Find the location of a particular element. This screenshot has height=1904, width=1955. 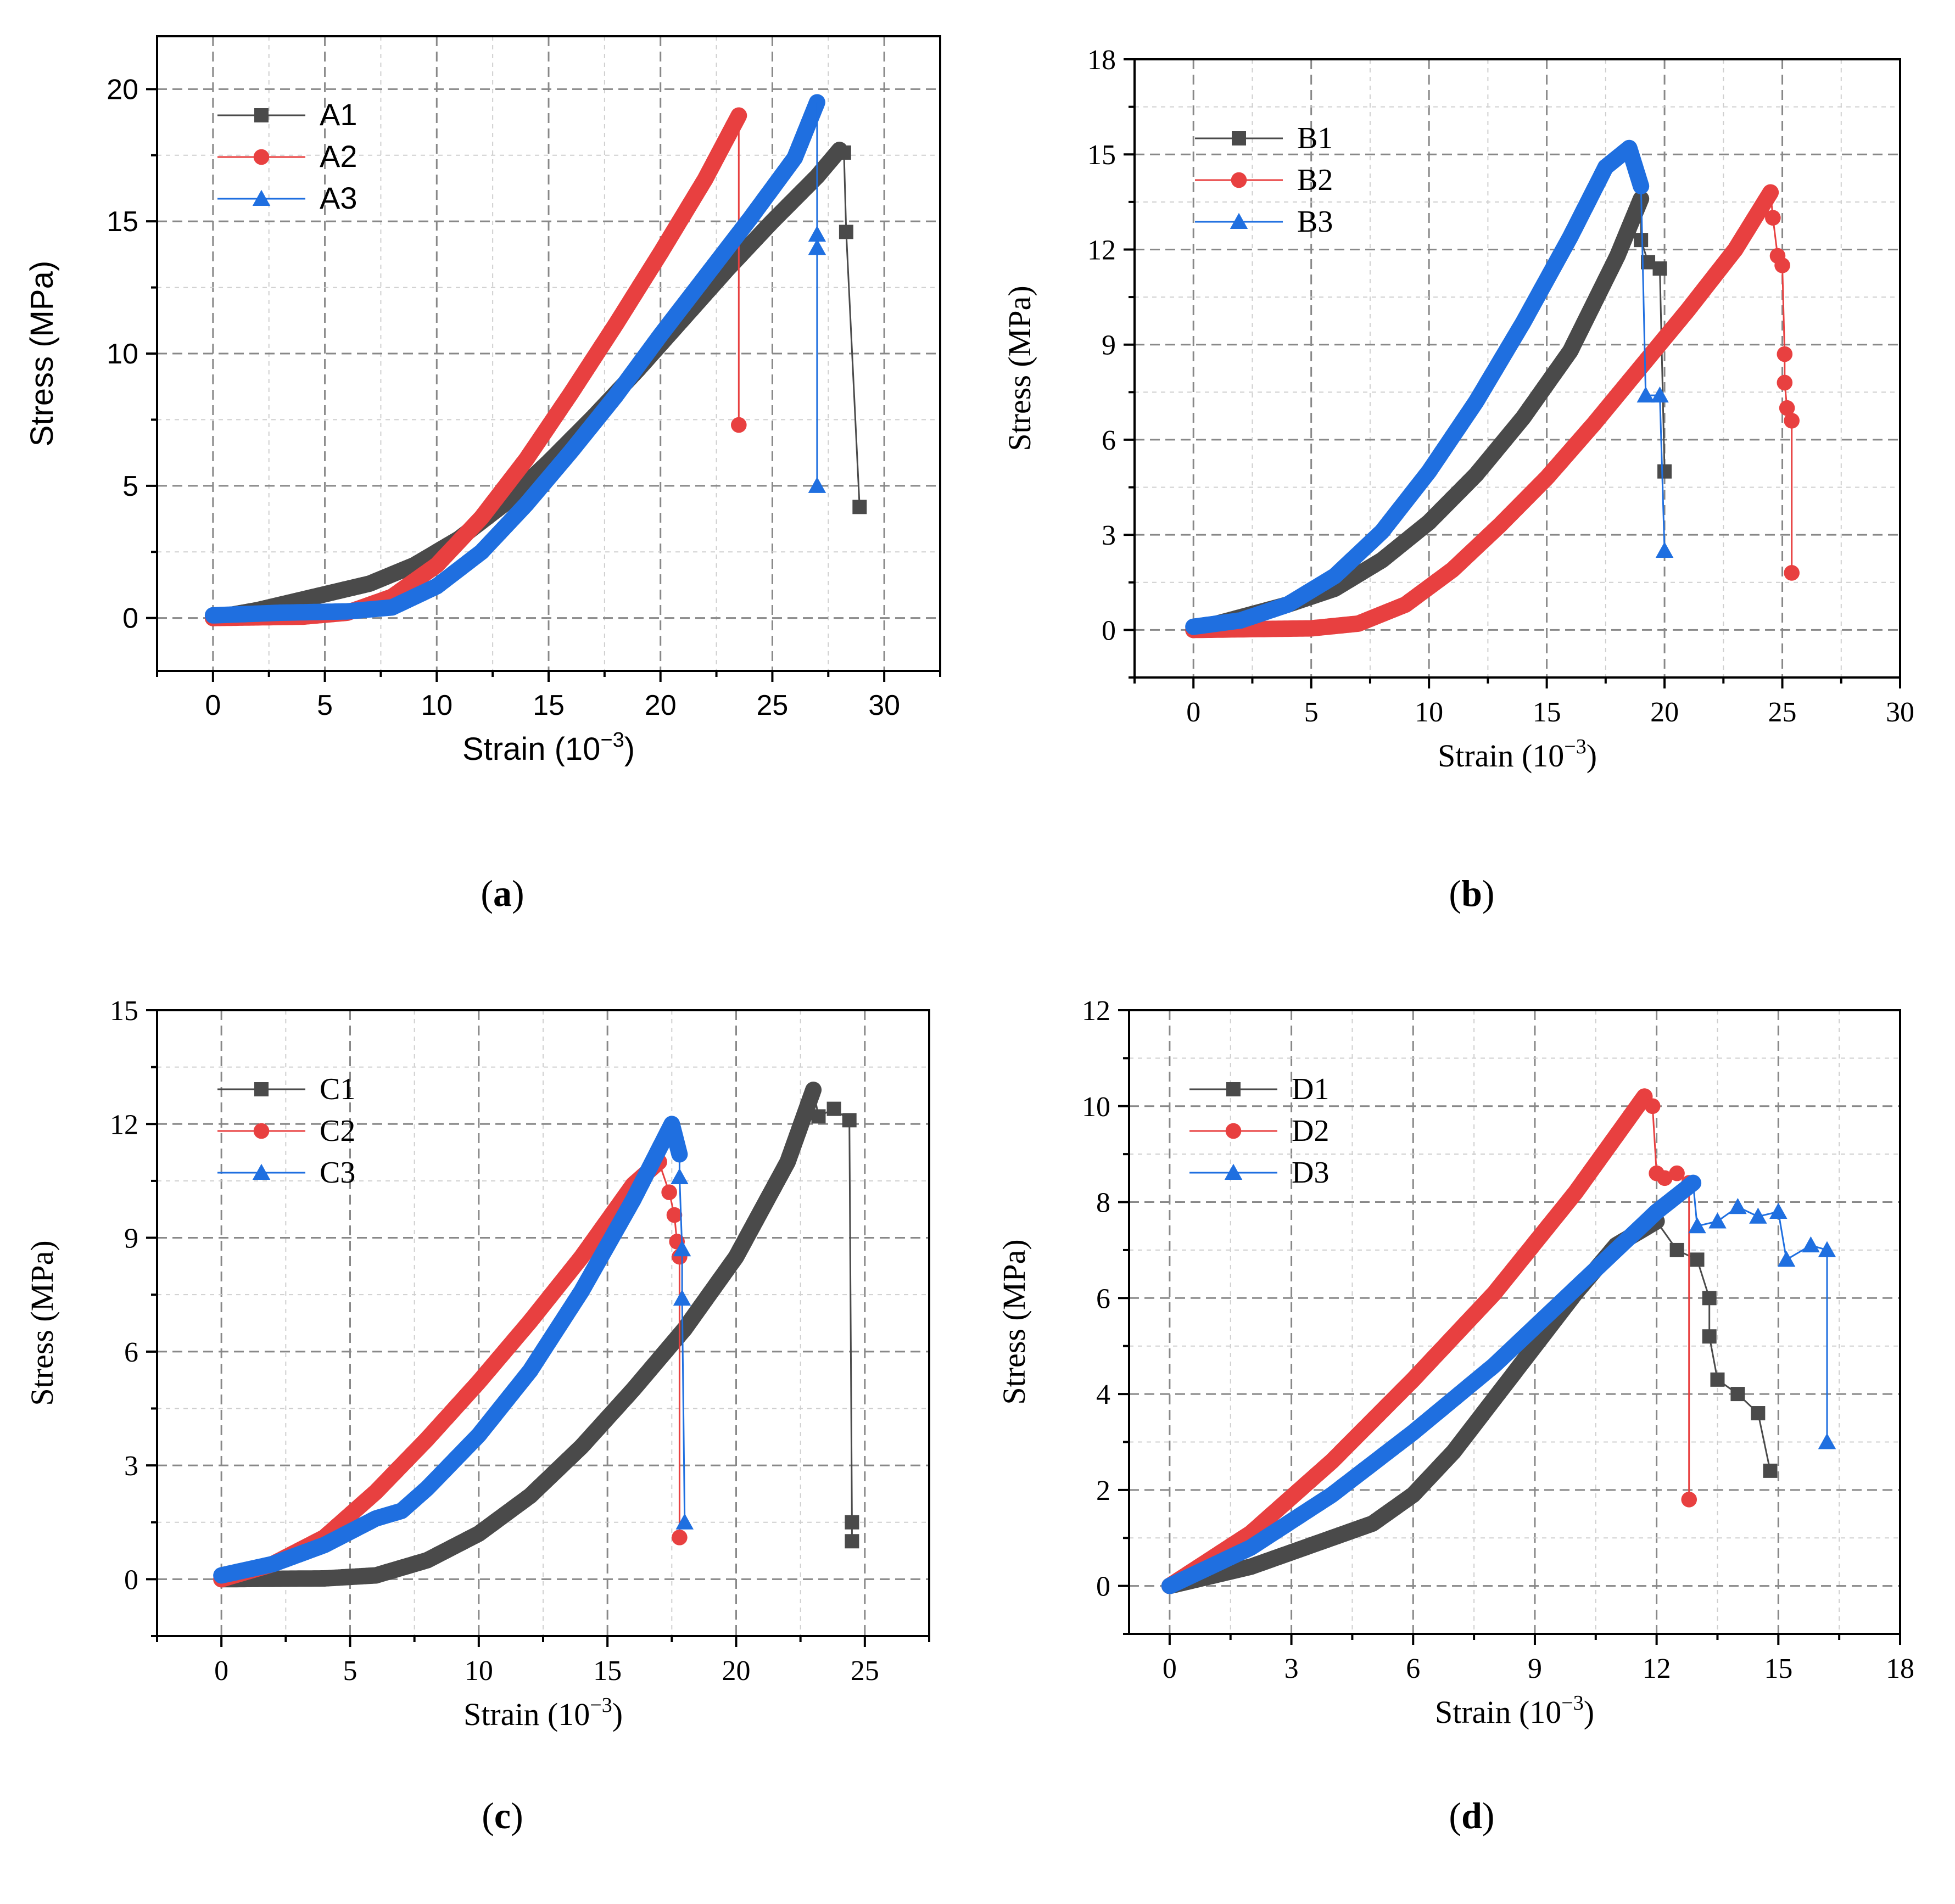

legend-label: A1 is located at coordinates (339, 114).